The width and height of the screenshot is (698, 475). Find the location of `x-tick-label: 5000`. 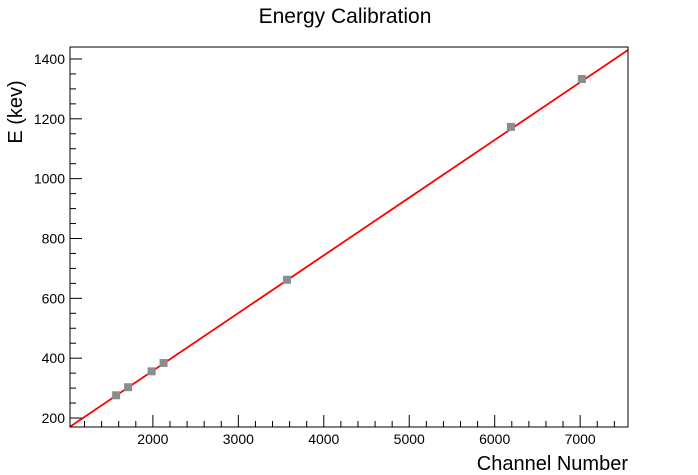

x-tick-label: 5000 is located at coordinates (409, 439).